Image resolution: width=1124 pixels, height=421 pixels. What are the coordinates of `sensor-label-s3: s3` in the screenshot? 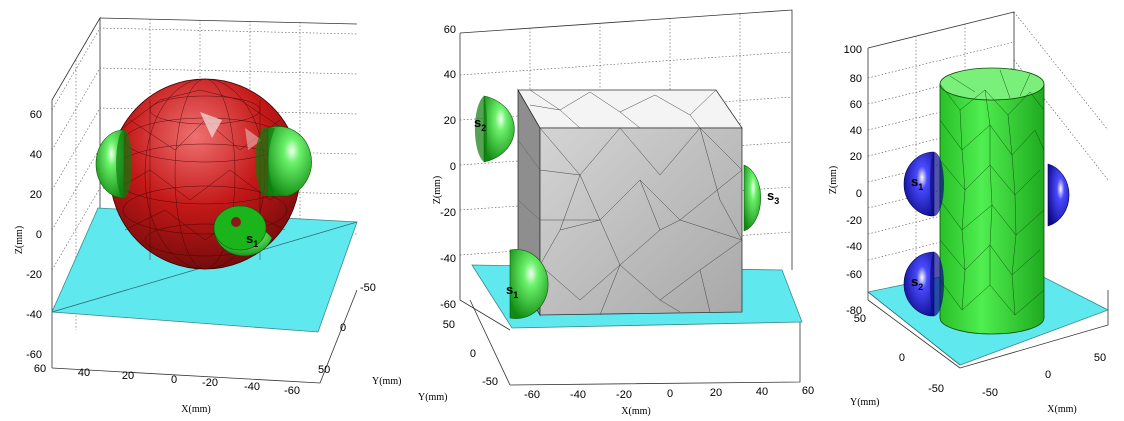 It's located at (773, 197).